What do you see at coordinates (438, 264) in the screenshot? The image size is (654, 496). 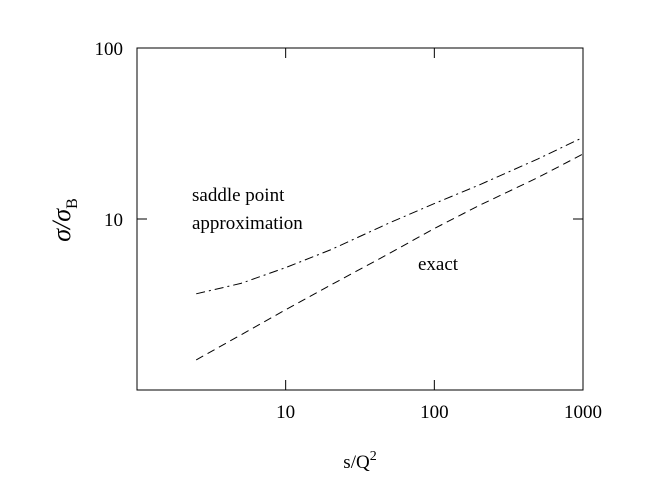 I see `annotation: exact` at bounding box center [438, 264].